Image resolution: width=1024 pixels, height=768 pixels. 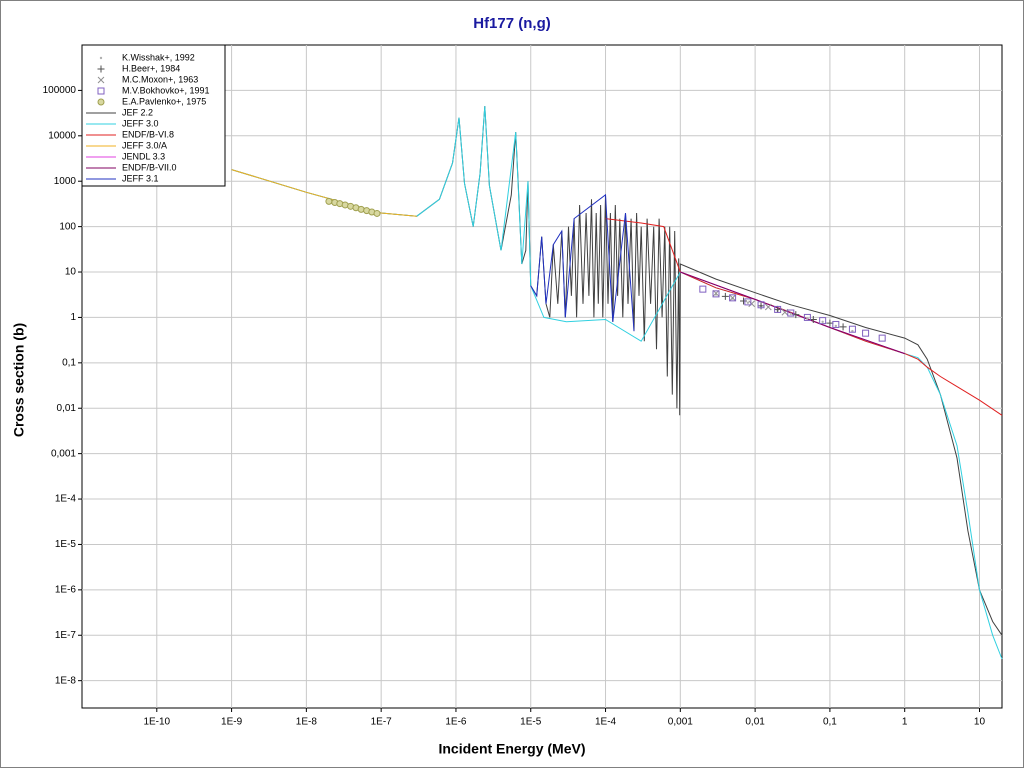 I want to click on legend-label: JEFF 3.1, so click(x=140, y=178).